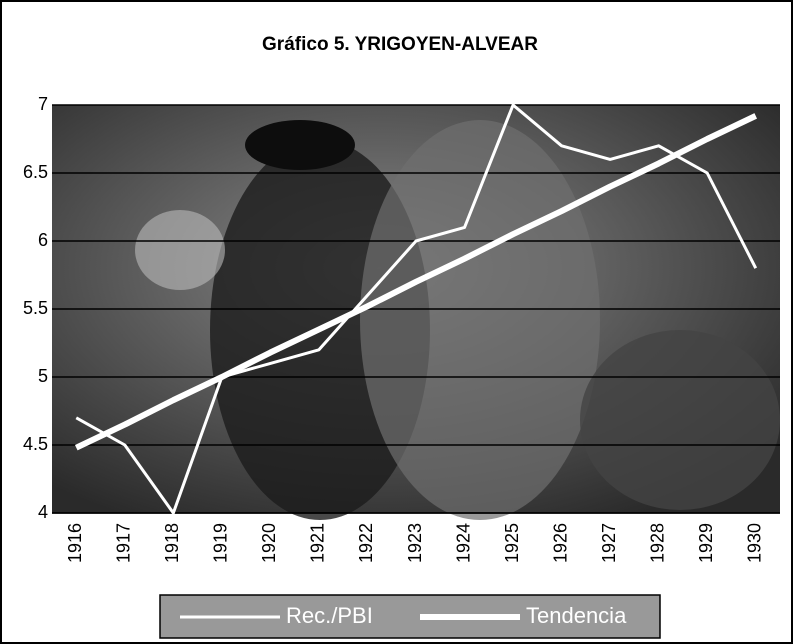 The width and height of the screenshot is (793, 644). What do you see at coordinates (706, 543) in the screenshot?
I see `x-tick-label: 1929` at bounding box center [706, 543].